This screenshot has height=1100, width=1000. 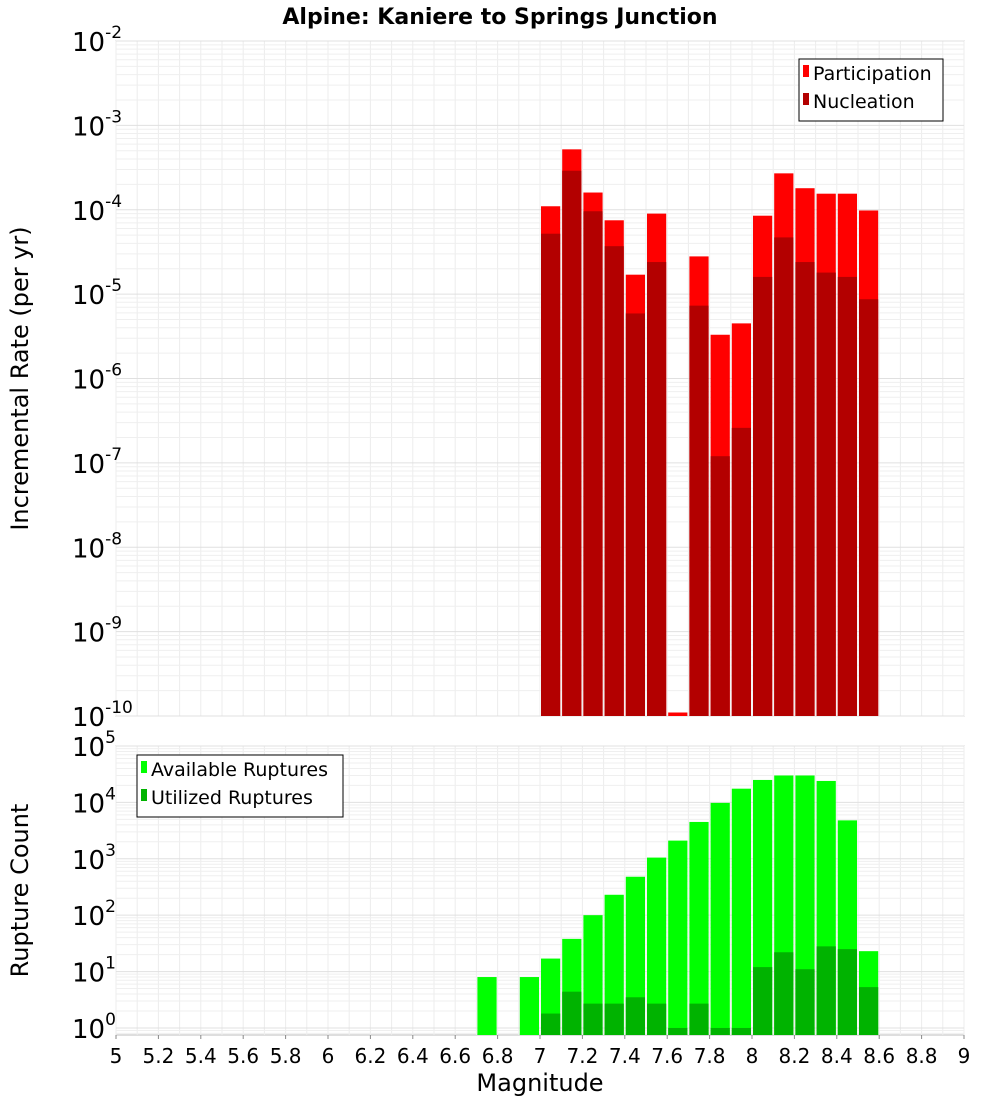 I want to click on x-tick-label: 7.2, so click(x=582, y=1056).